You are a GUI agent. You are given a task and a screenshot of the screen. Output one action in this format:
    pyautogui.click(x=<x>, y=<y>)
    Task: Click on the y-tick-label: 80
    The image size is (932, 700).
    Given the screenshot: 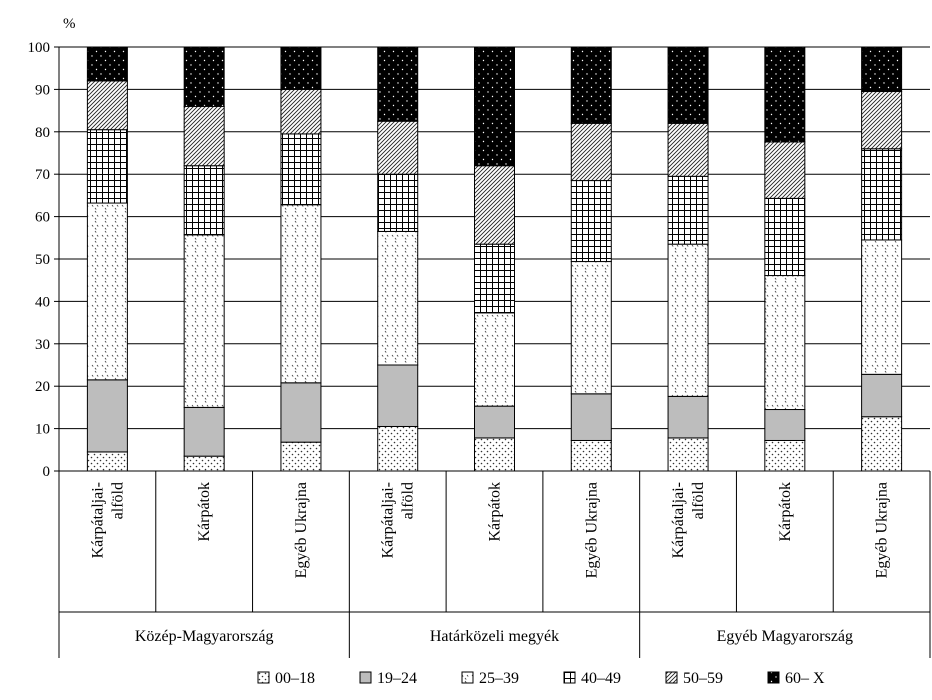 What is the action you would take?
    pyautogui.click(x=42, y=133)
    